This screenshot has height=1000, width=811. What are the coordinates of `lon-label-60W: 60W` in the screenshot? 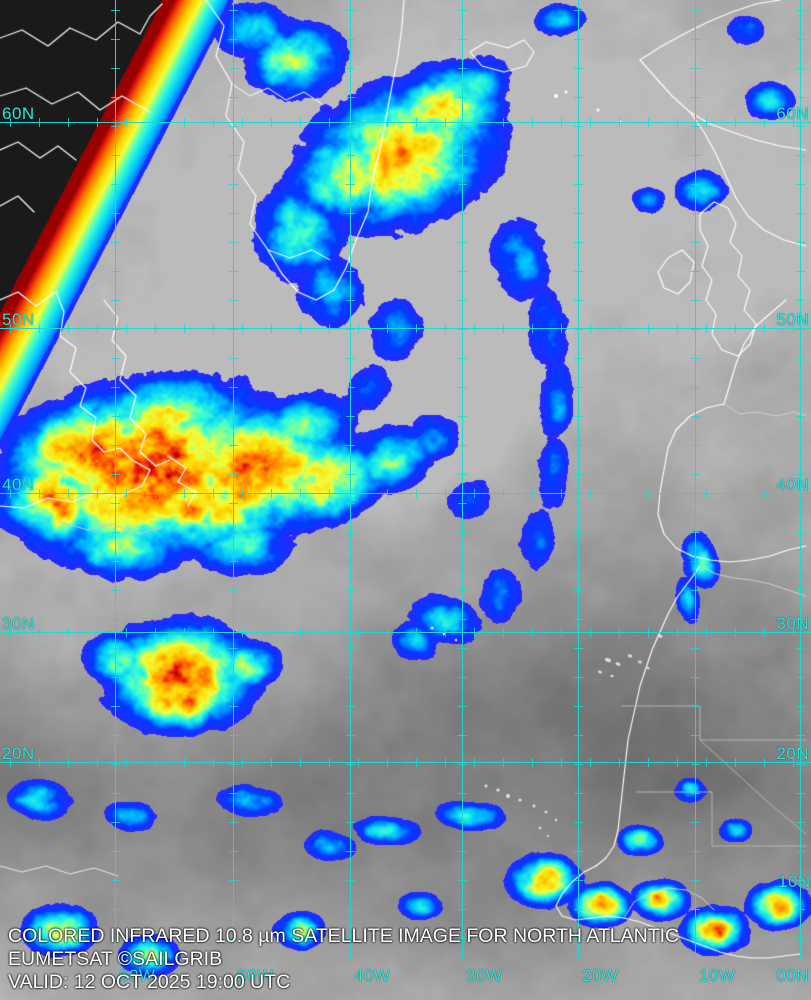 It's located at (137, 975).